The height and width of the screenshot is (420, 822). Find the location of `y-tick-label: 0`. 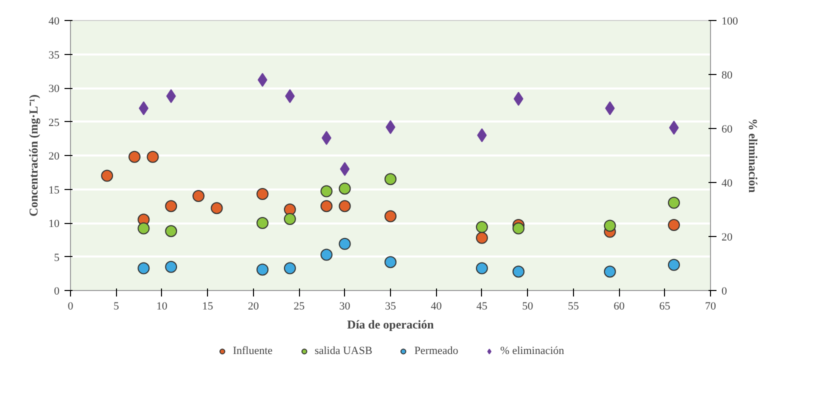

y-tick-label: 0 is located at coordinates (57, 292).